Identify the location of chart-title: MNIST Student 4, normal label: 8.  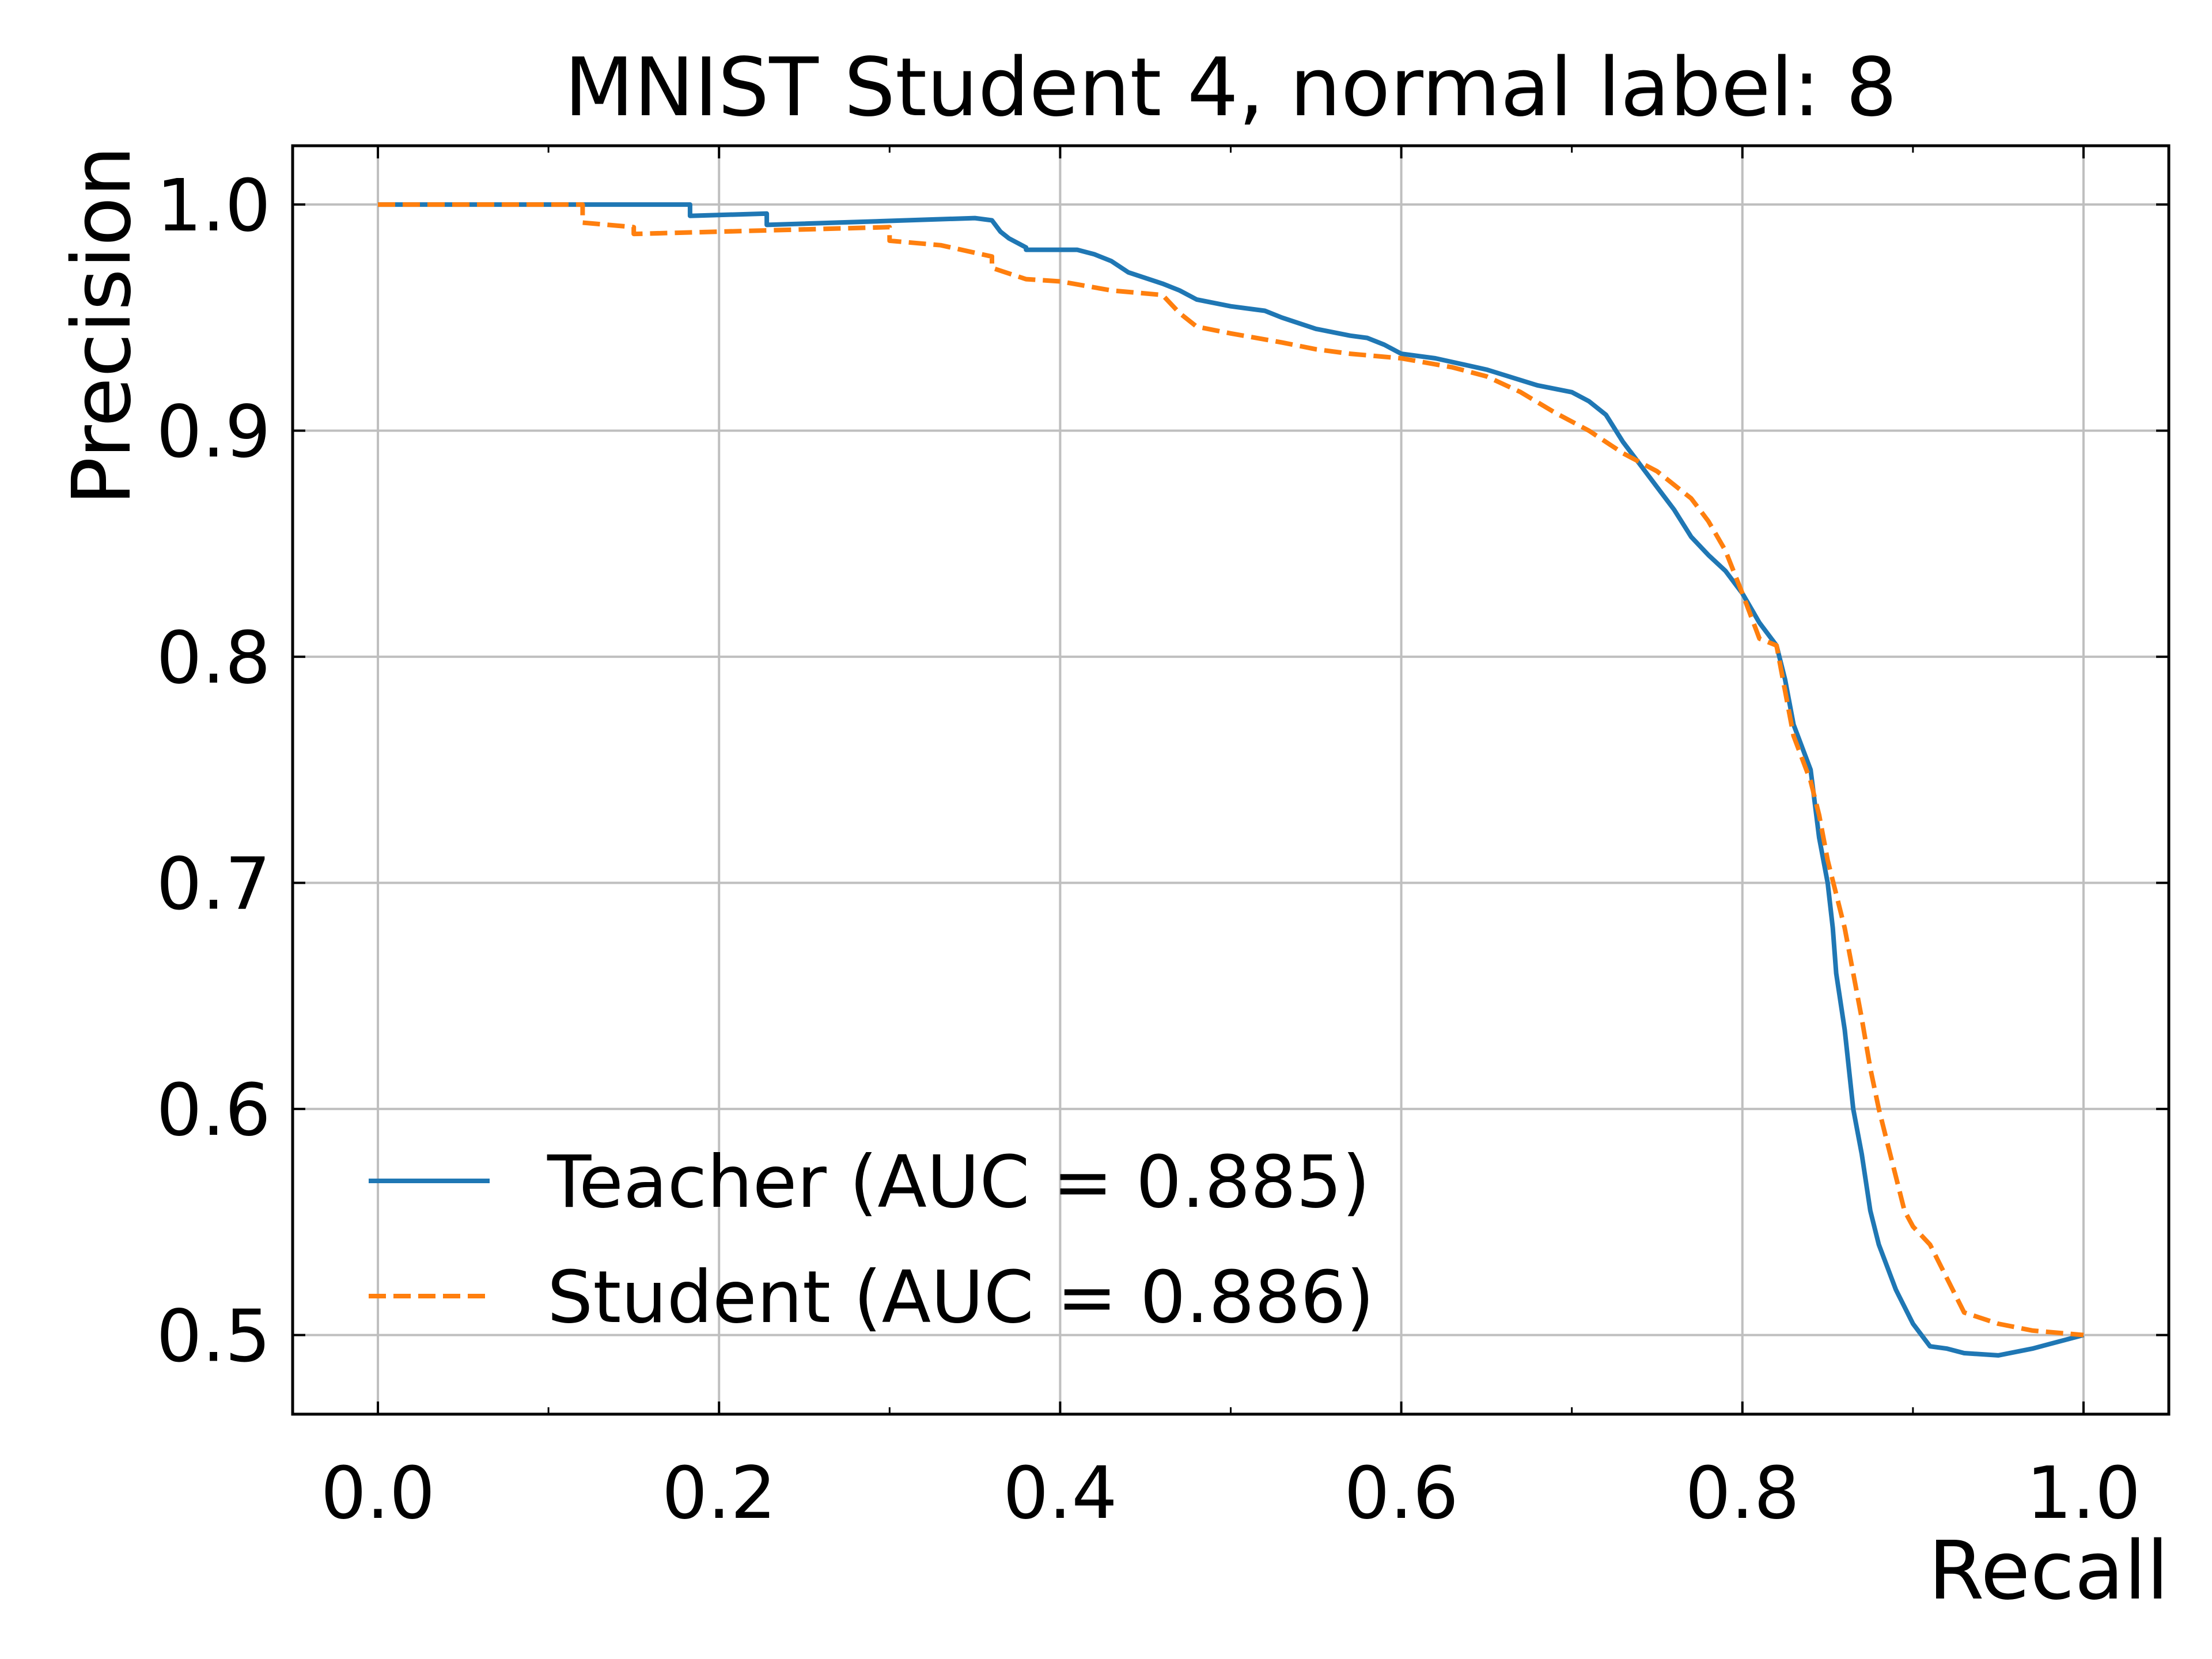
(1231, 88).